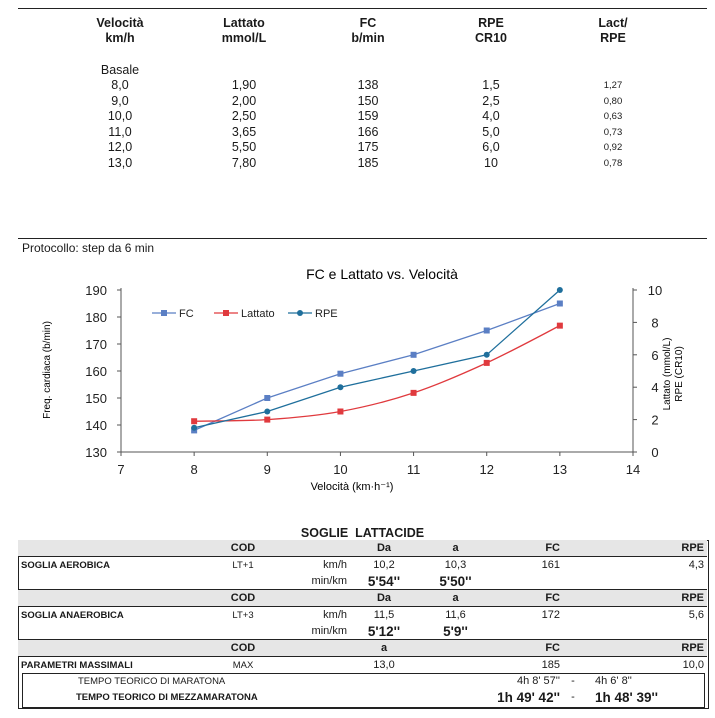  What do you see at coordinates (244, 147) in the screenshot?
I see `cell-lattato: 5,50` at bounding box center [244, 147].